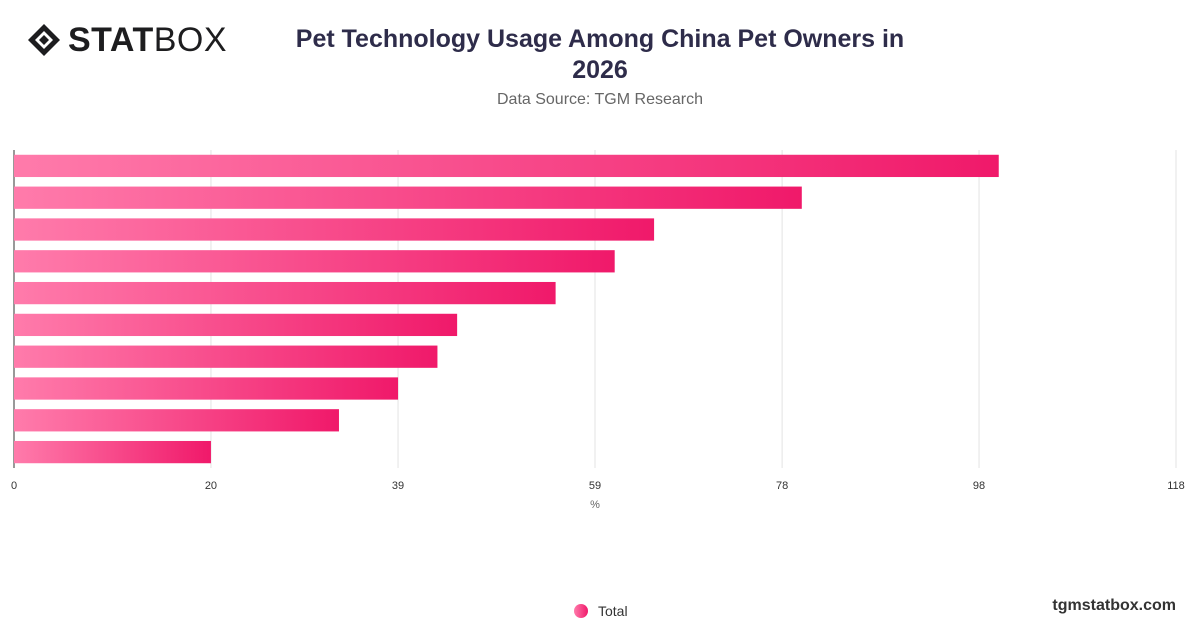 This screenshot has height=628, width=1200. What do you see at coordinates (1114, 605) in the screenshot?
I see `site-url: tgmstatbox.com` at bounding box center [1114, 605].